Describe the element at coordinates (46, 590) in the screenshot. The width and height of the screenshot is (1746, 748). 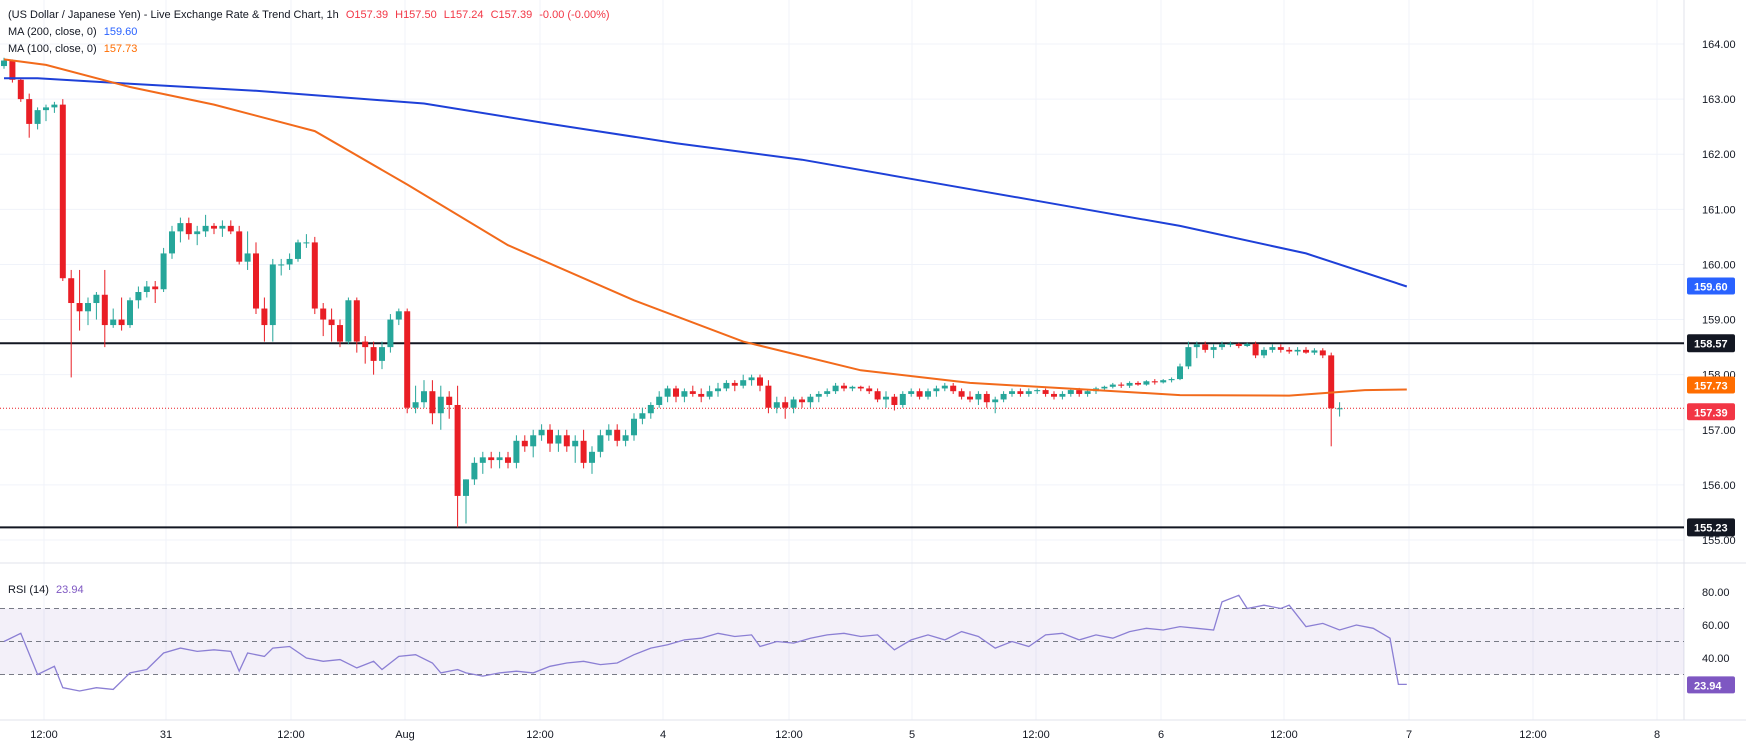
I see `rsi-legend: RSI (14) 23.94` at that location.